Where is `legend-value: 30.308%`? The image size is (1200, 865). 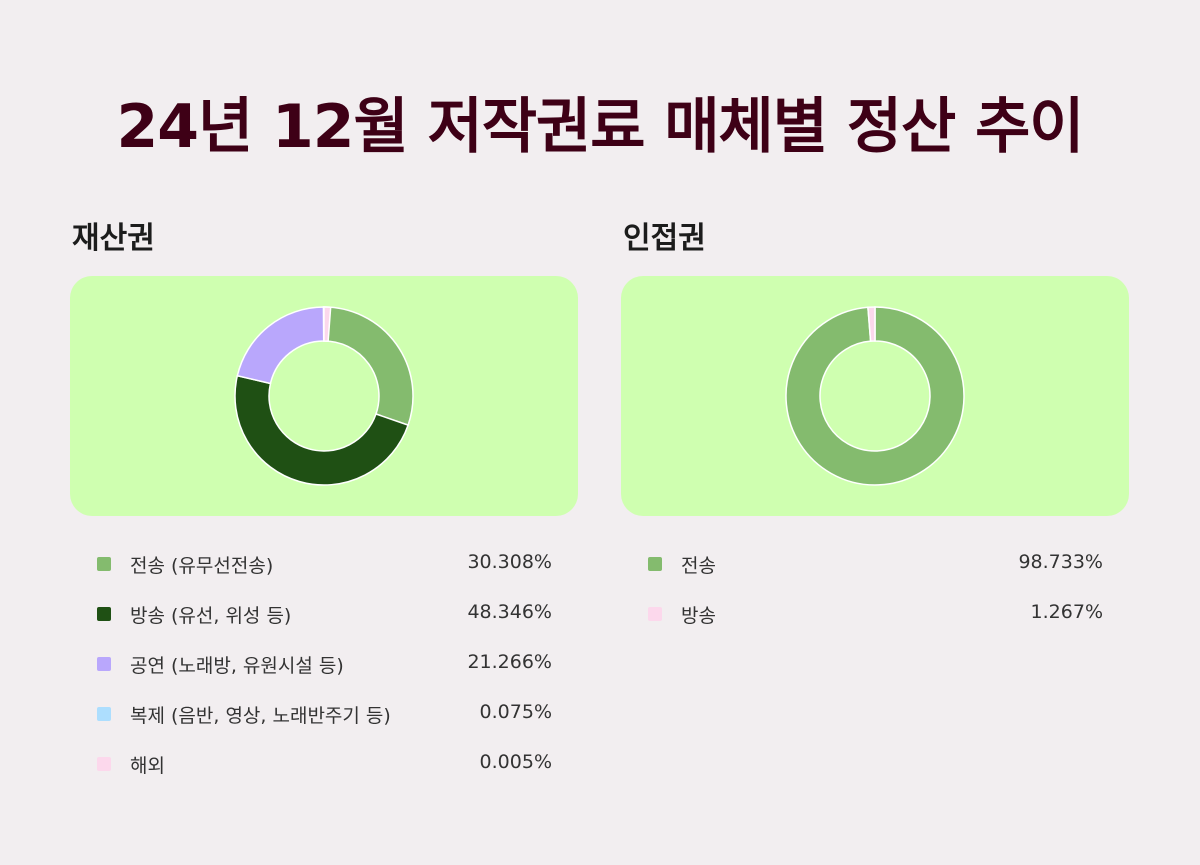
legend-value: 30.308% is located at coordinates (509, 562).